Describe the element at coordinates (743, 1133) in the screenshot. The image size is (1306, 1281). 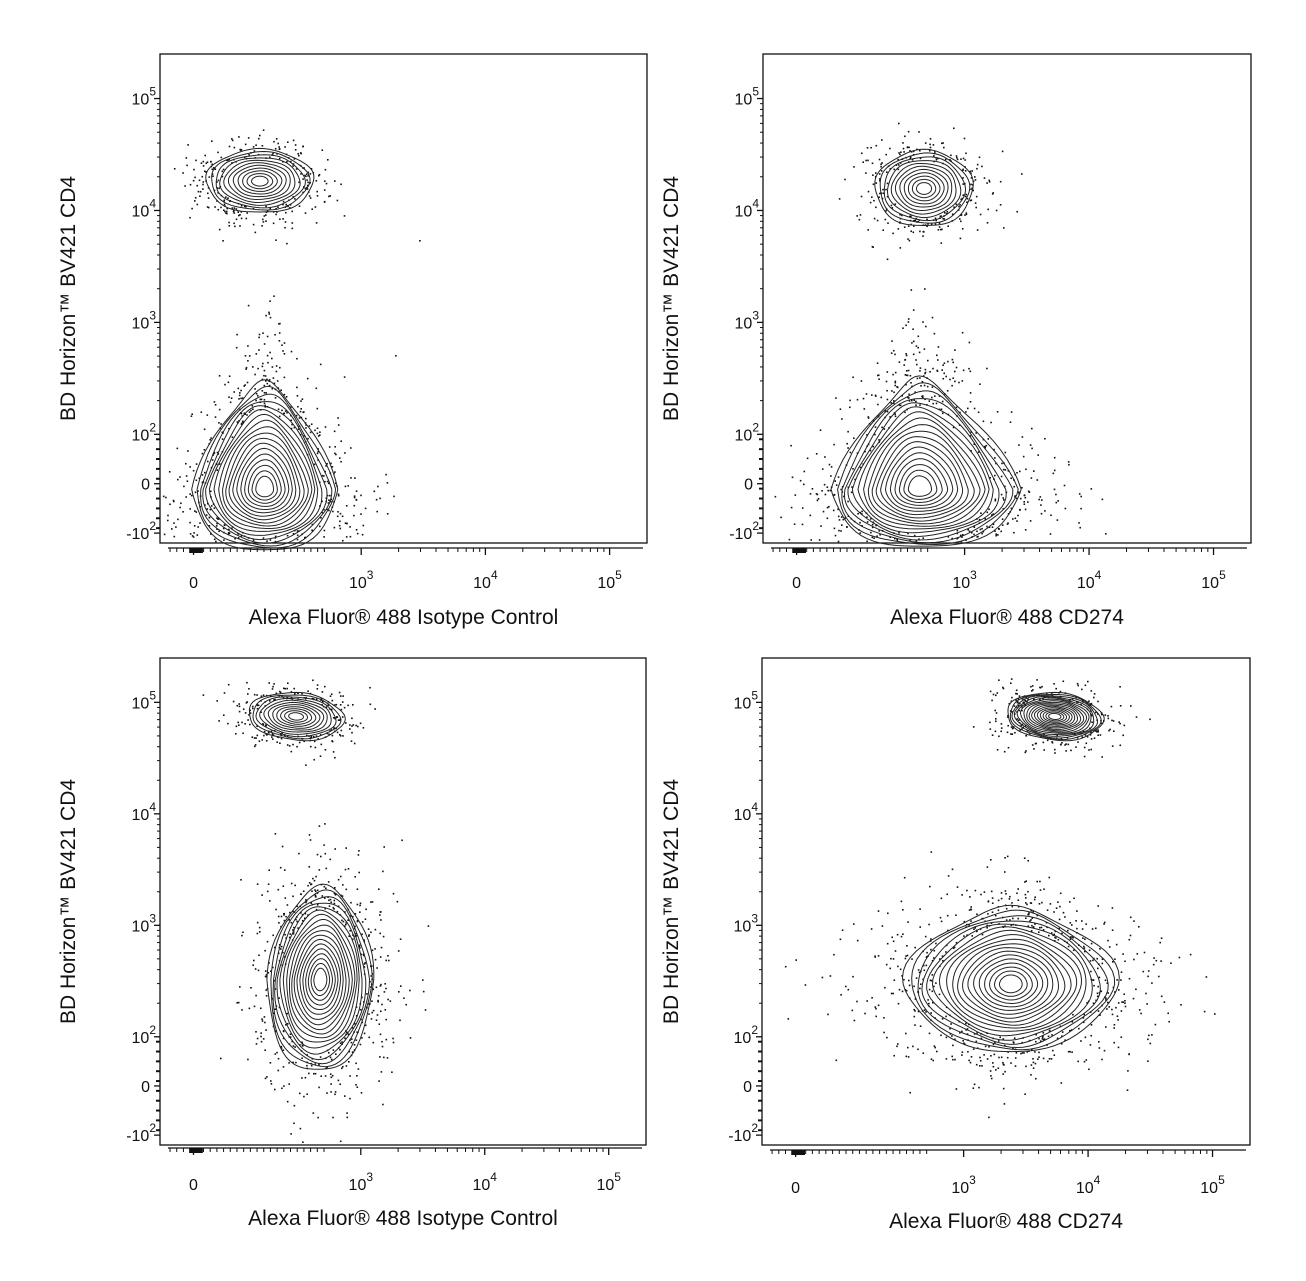
I see `y-tick-label: -102` at that location.